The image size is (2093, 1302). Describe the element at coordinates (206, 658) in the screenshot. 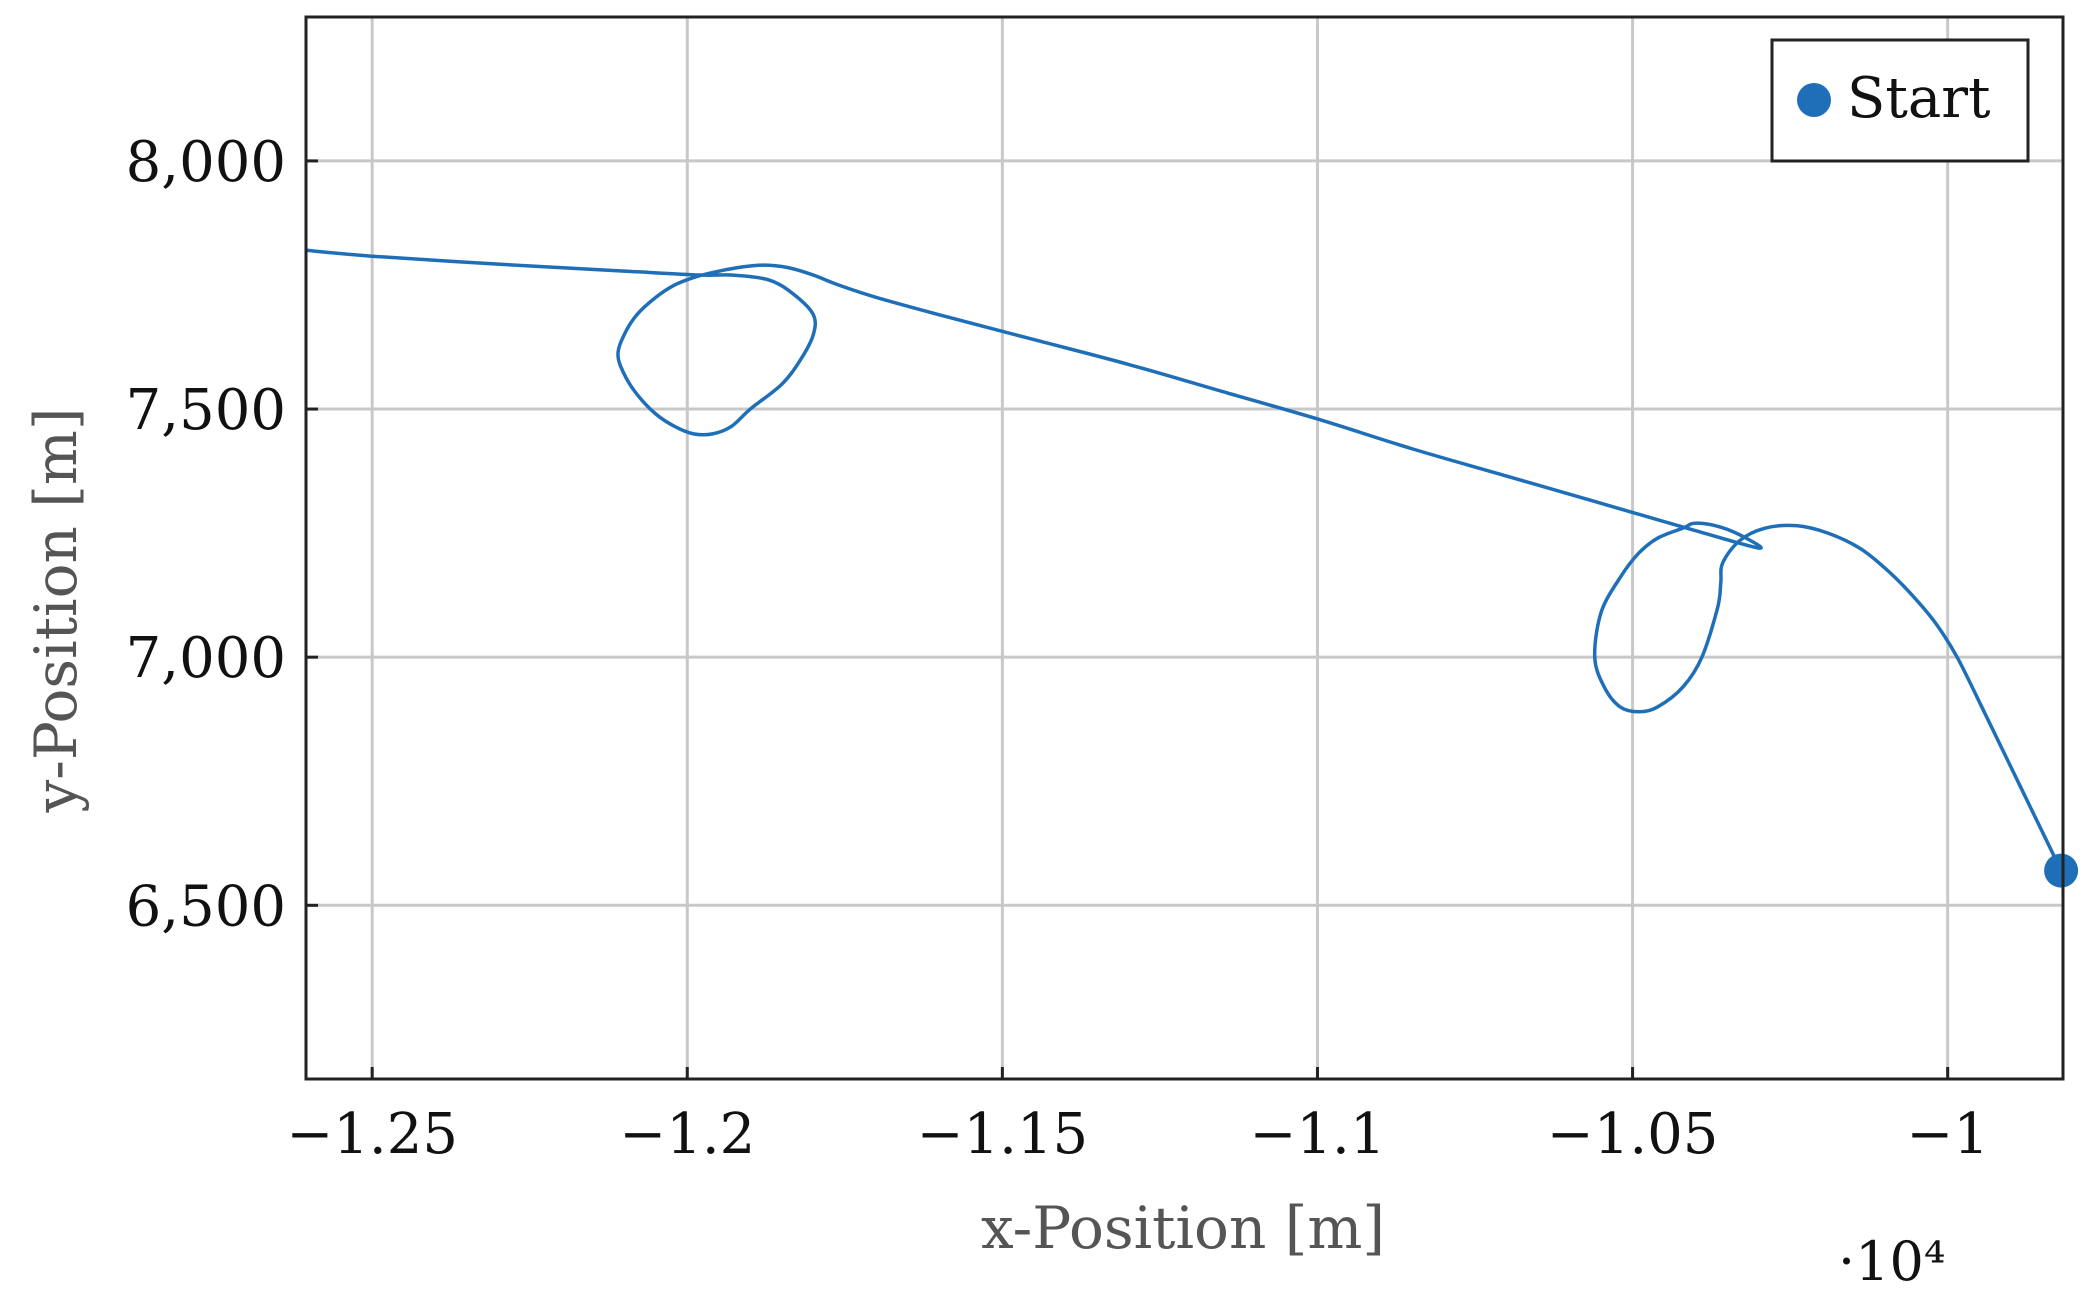

I see `y-tick-label-1: 7,000` at that location.